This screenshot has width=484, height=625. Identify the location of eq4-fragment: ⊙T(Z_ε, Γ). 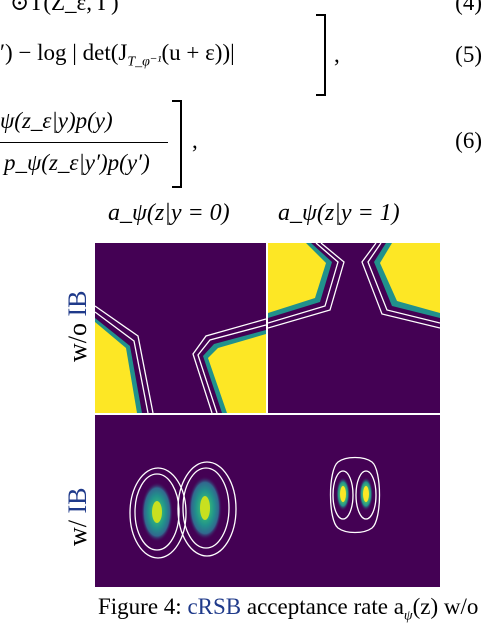
(64, 7).